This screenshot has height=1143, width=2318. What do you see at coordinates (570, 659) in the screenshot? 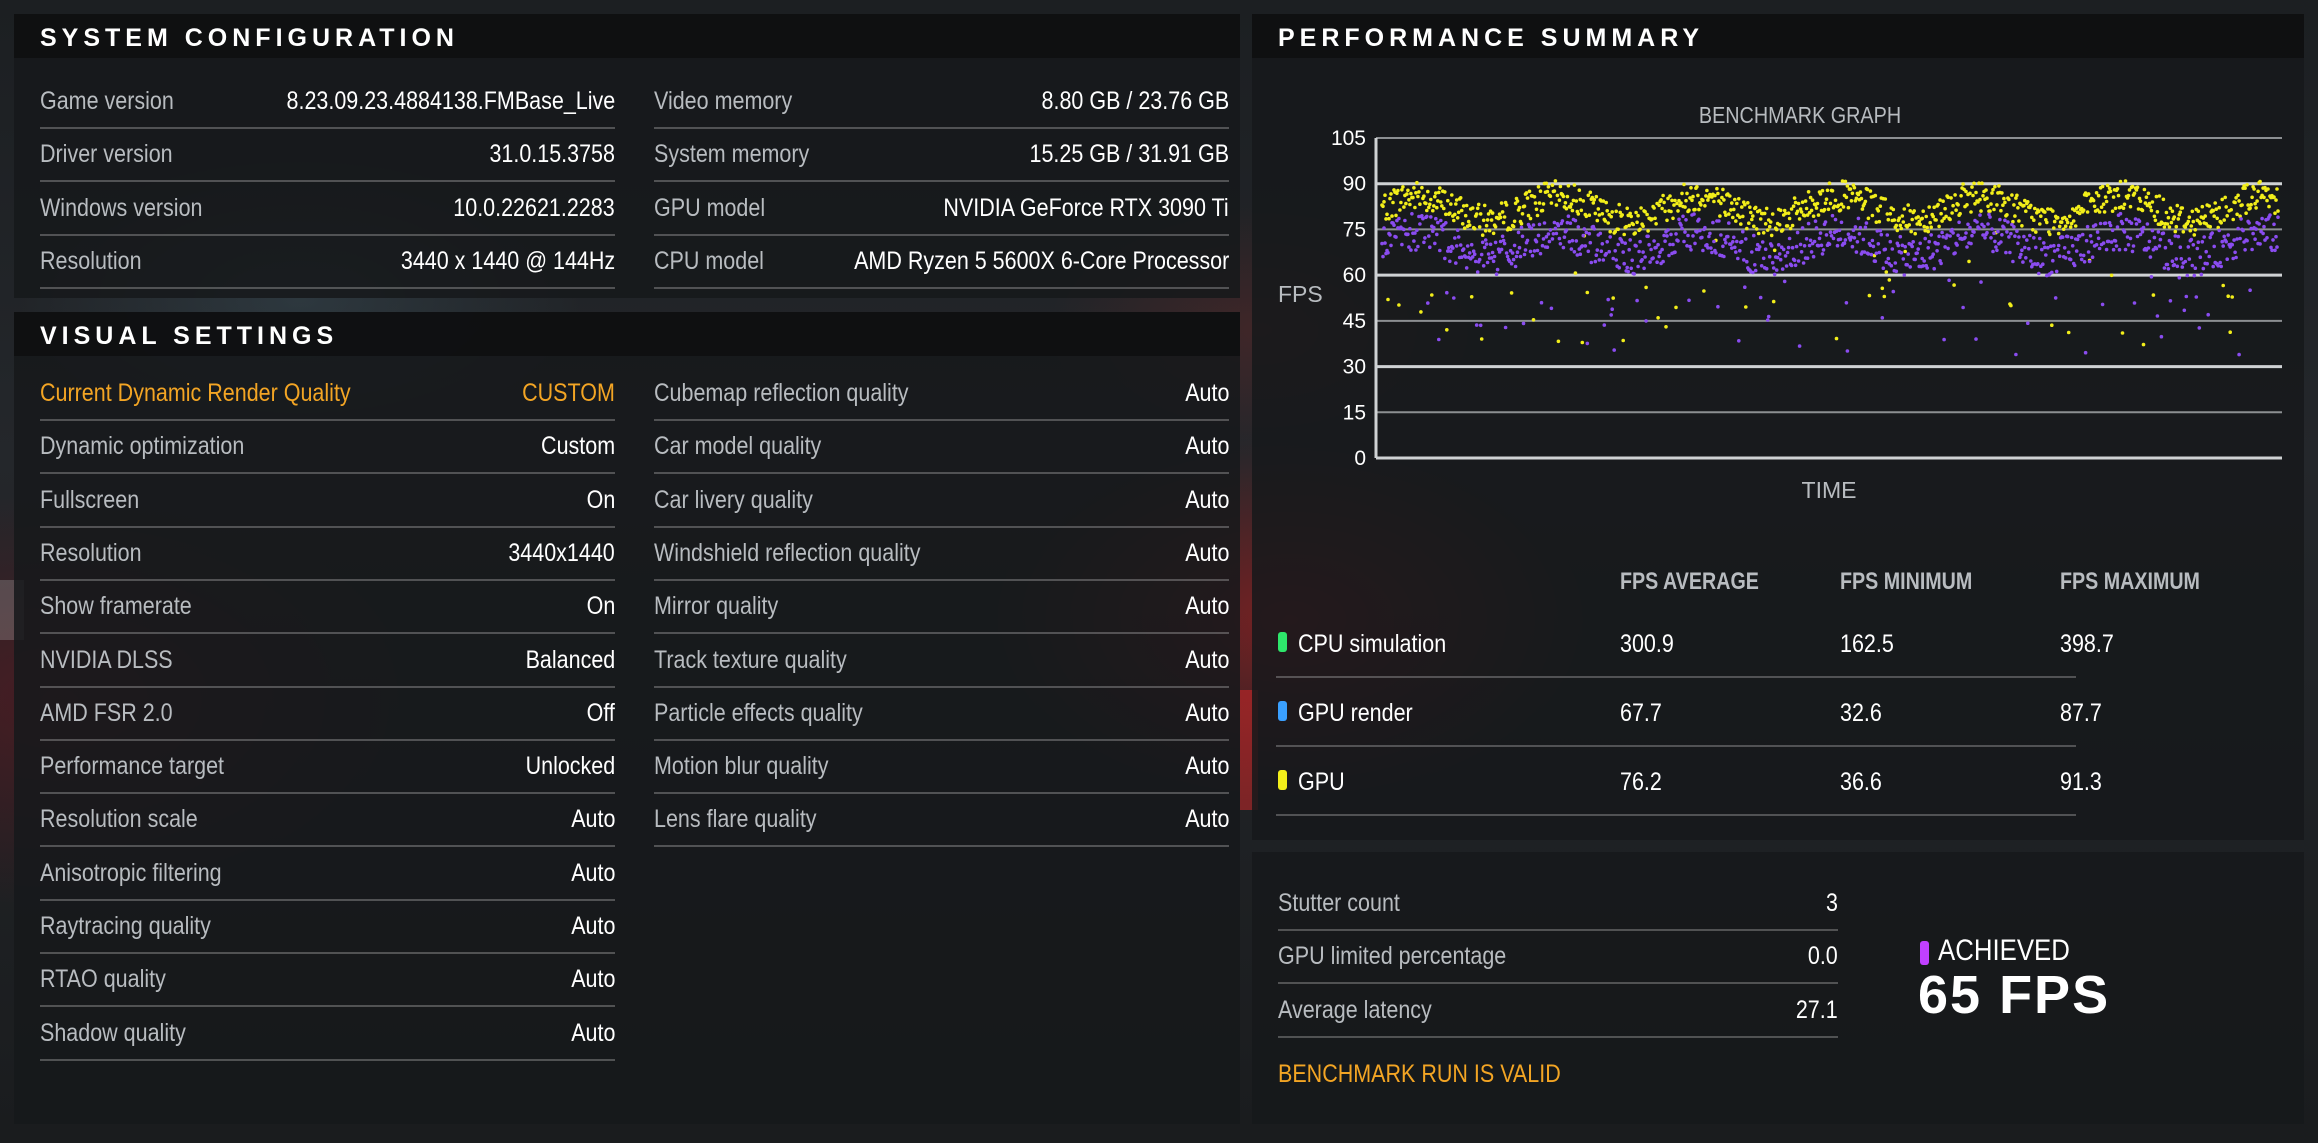
I see `visual-setting-value: Balanced` at bounding box center [570, 659].